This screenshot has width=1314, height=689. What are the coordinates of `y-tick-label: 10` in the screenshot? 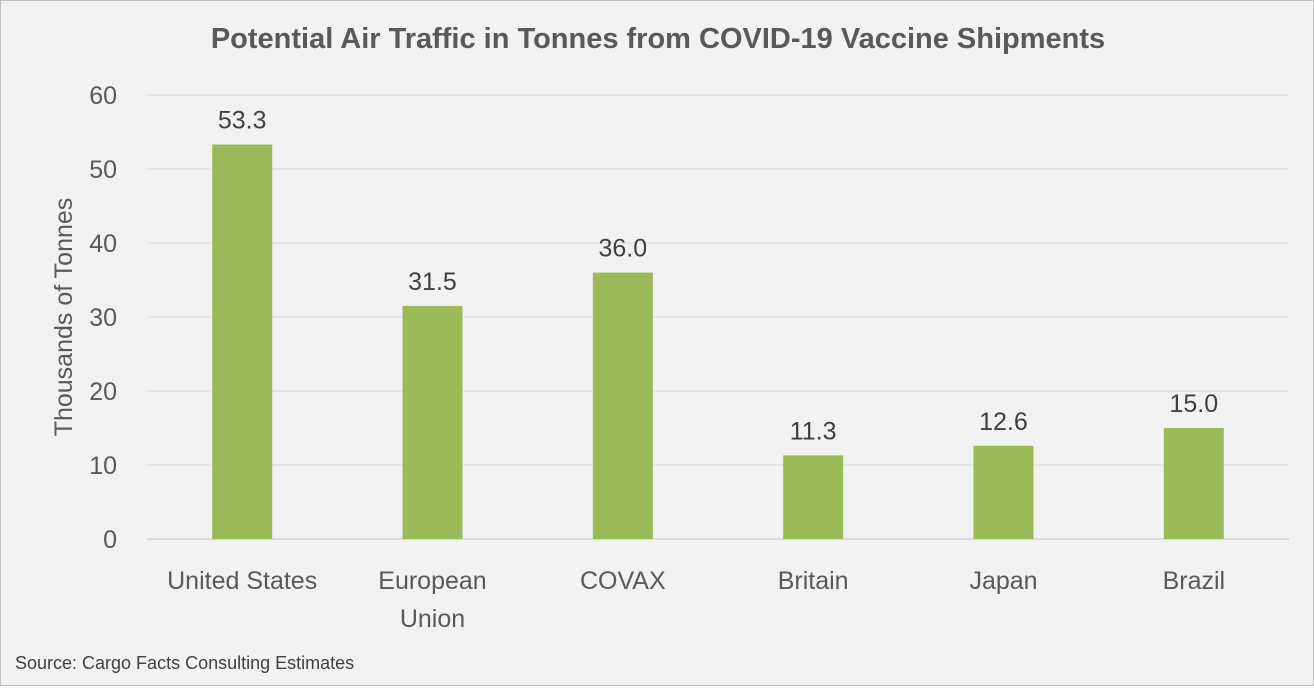 It's located at (103, 466).